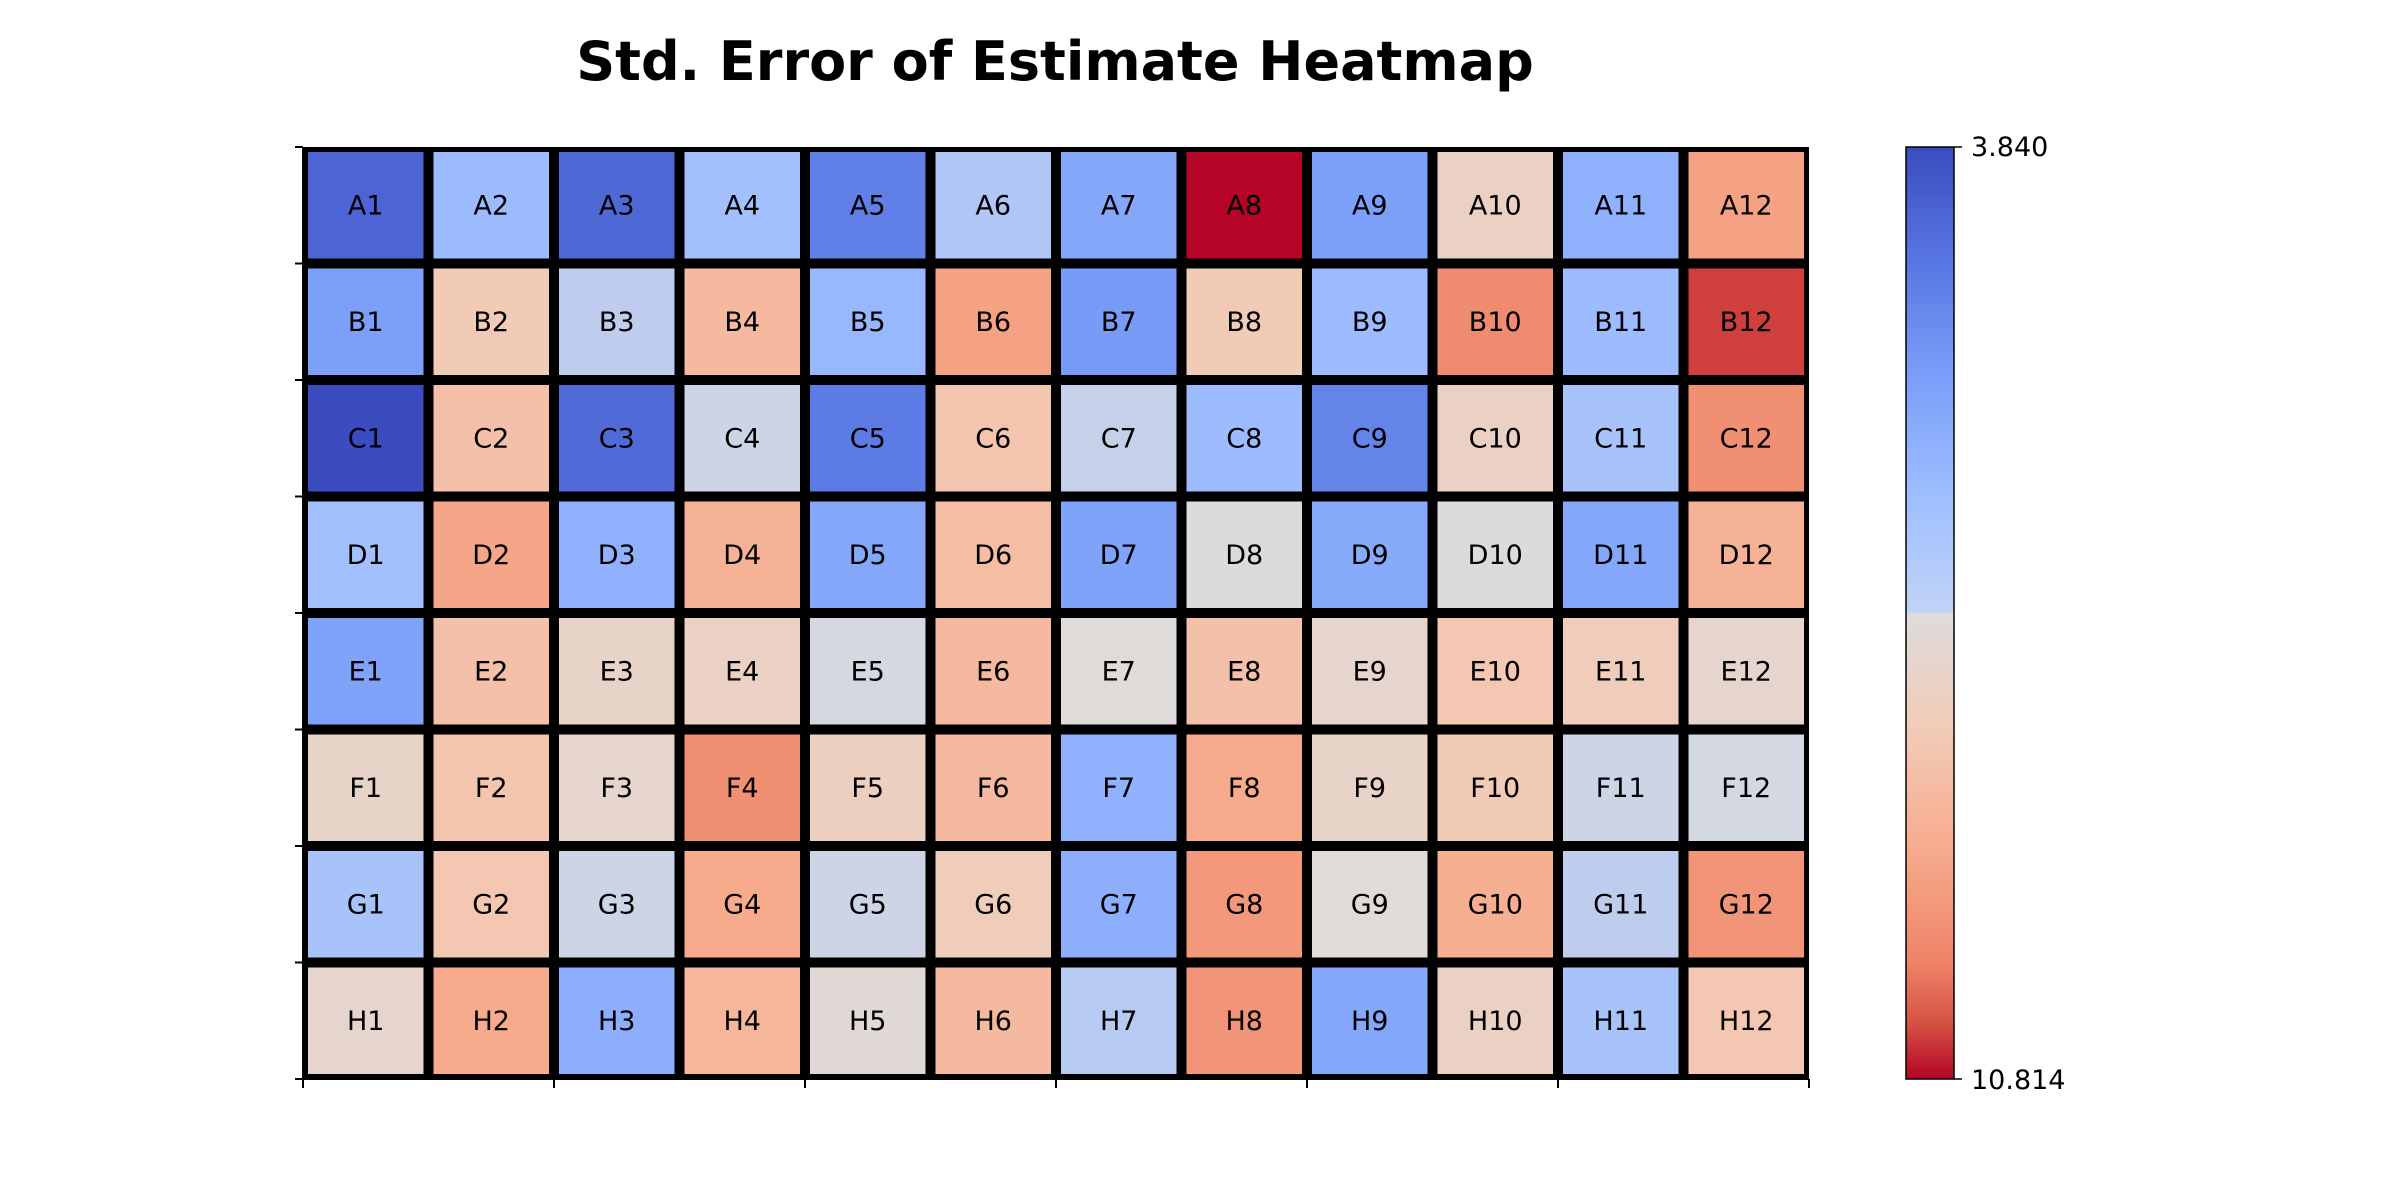  What do you see at coordinates (1495, 1021) in the screenshot?
I see `heatmap-cell-label: H10` at bounding box center [1495, 1021].